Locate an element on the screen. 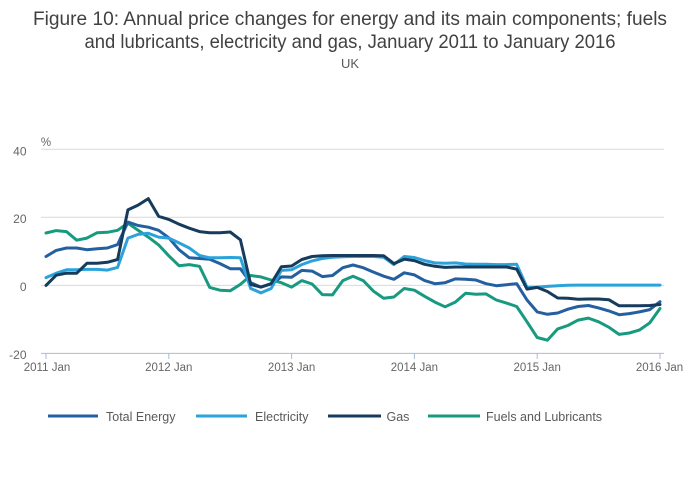  svg-text: Fuels and Lubricants is located at coordinates (544, 417).